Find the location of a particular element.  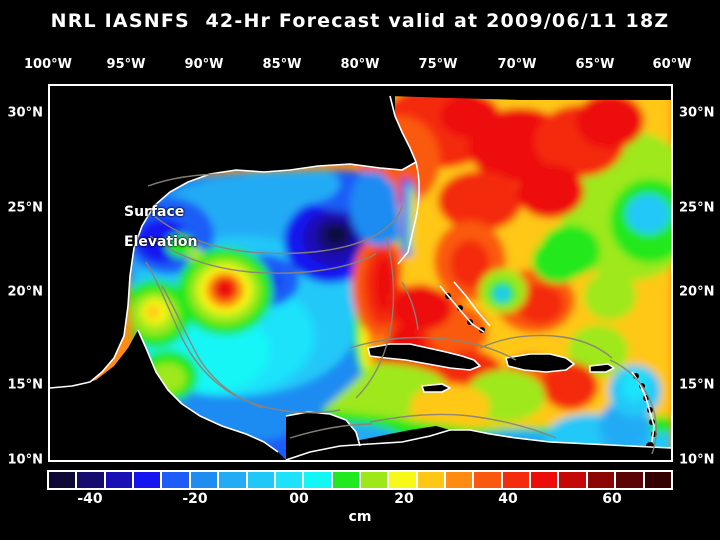

lon-tick-65w: 65°W is located at coordinates (595, 64).